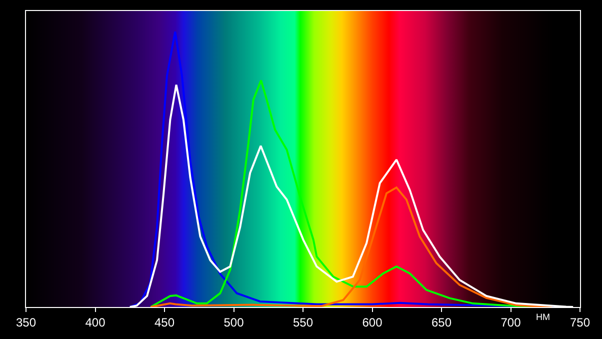 The width and height of the screenshot is (602, 339). What do you see at coordinates (580, 322) in the screenshot?
I see `x-tick-label: 750` at bounding box center [580, 322].